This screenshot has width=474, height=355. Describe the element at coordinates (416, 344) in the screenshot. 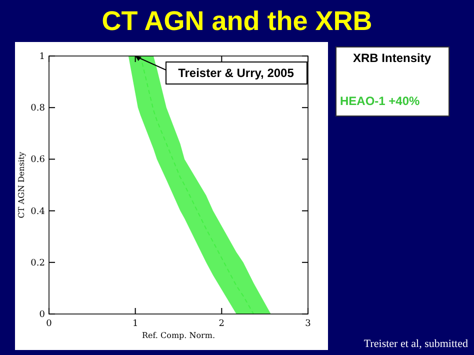

I see `text: Treister et al, submitted` at that location.